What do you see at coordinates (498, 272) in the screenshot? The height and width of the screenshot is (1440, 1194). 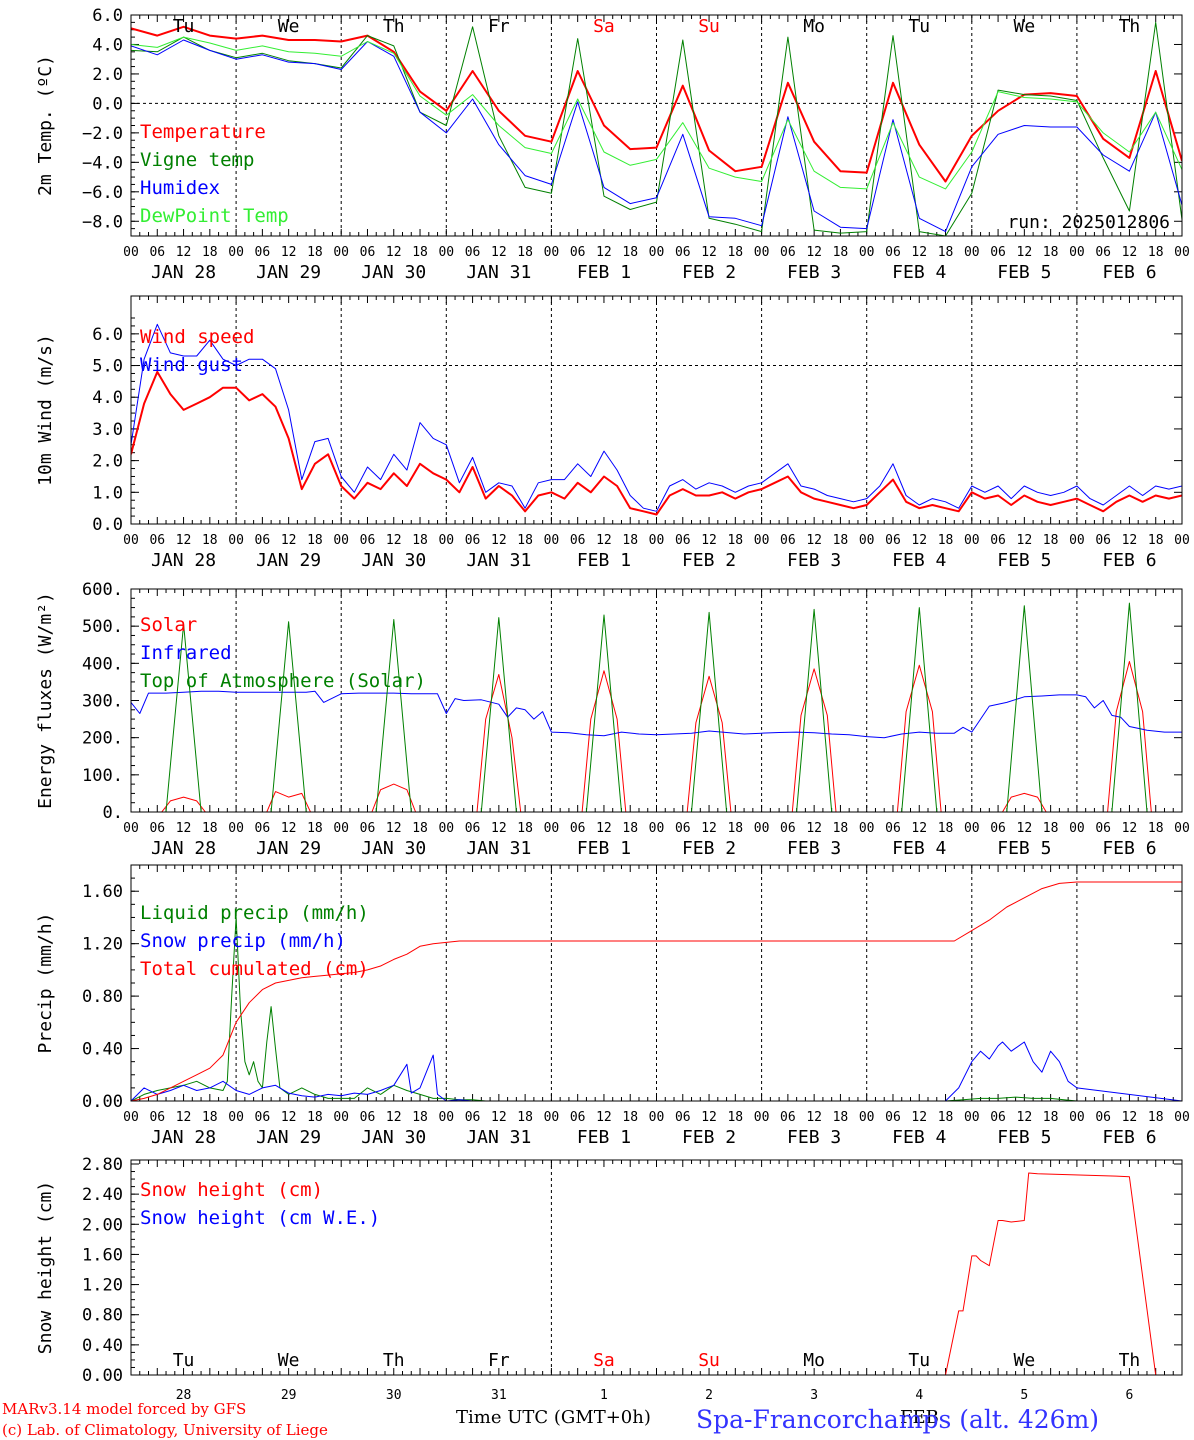 I see `date-label: JAN 31` at bounding box center [498, 272].